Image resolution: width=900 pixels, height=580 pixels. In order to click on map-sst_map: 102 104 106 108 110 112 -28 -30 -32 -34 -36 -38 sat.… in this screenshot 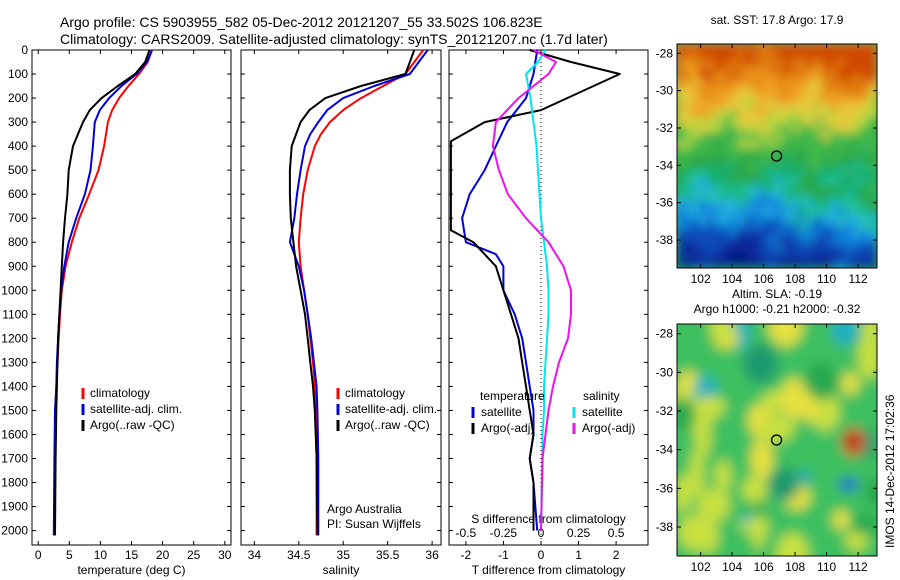, I will do `click(767, 149)`.